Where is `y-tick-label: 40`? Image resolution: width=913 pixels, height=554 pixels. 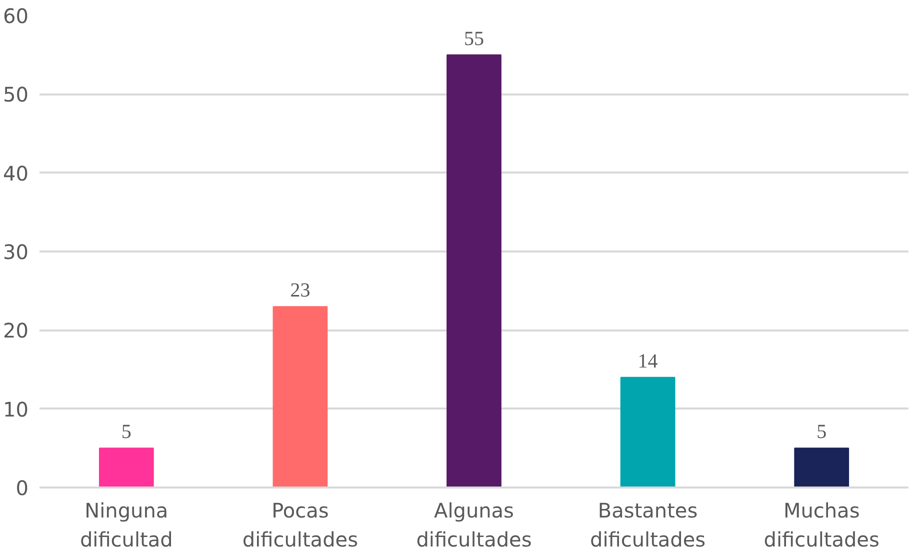
y-tick-label: 40 is located at coordinates (16, 173).